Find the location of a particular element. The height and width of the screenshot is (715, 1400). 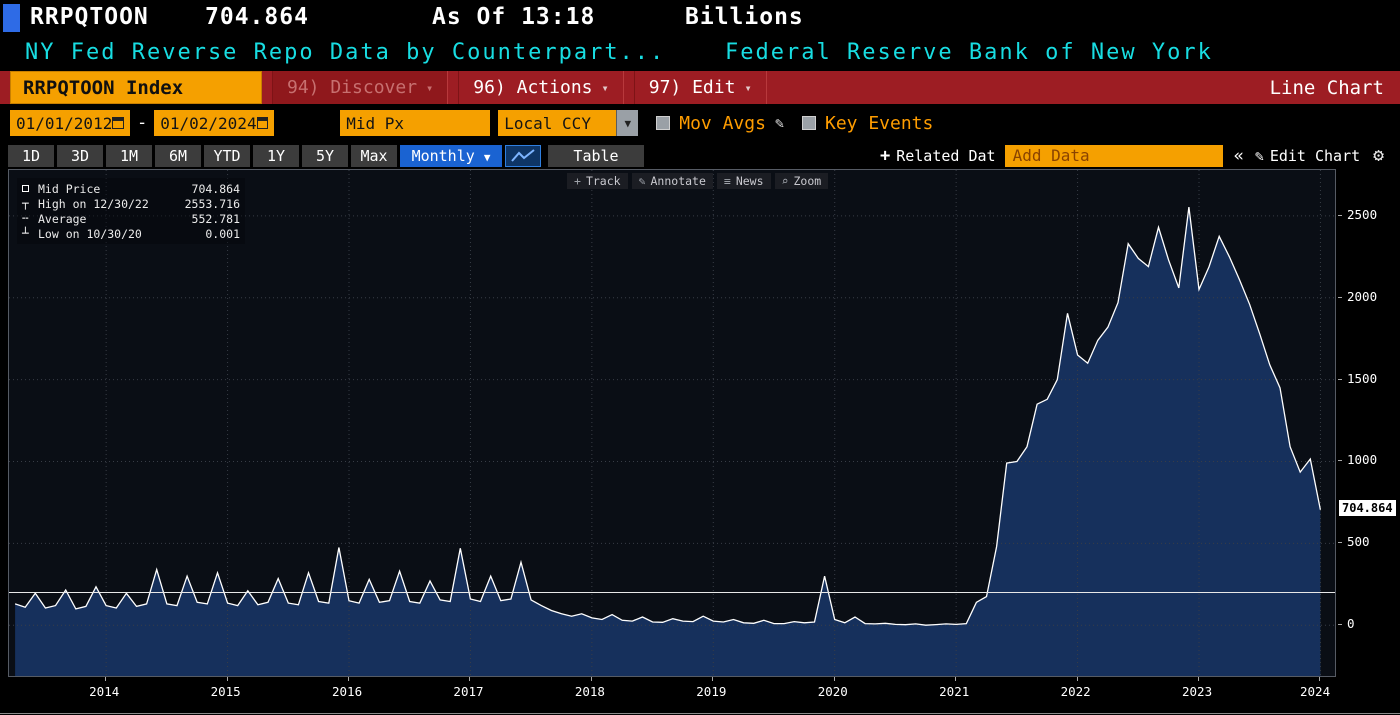

legend-row: ┬ High on 12/30/22 2553.716 is located at coordinates (131, 203).